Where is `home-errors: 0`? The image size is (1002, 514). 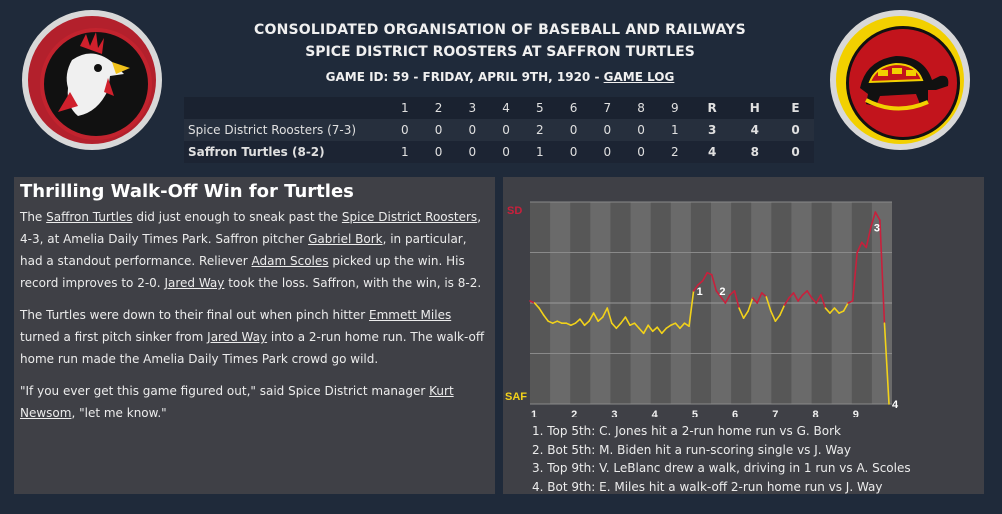 home-errors: 0 is located at coordinates (795, 152).